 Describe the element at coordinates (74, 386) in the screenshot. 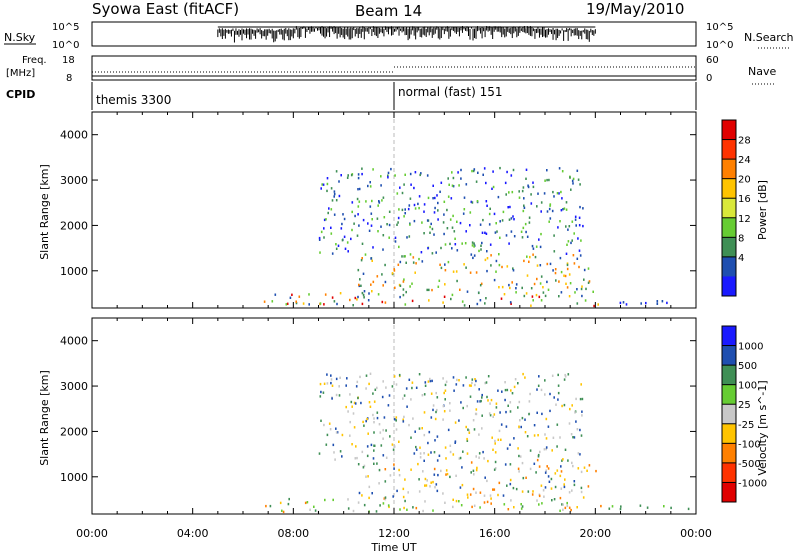

I see `y-tick-label: 3000` at that location.